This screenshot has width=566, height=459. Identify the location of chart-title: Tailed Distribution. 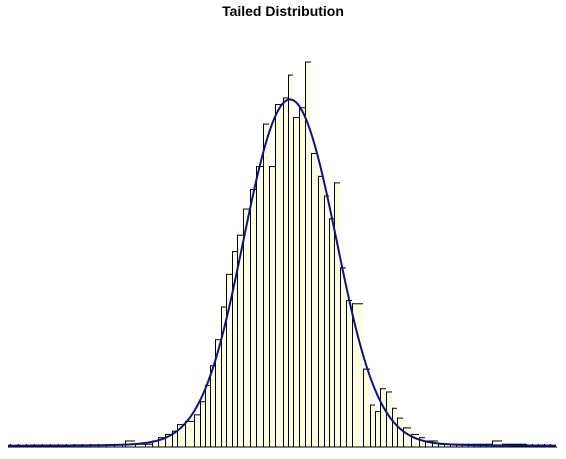
(283, 11).